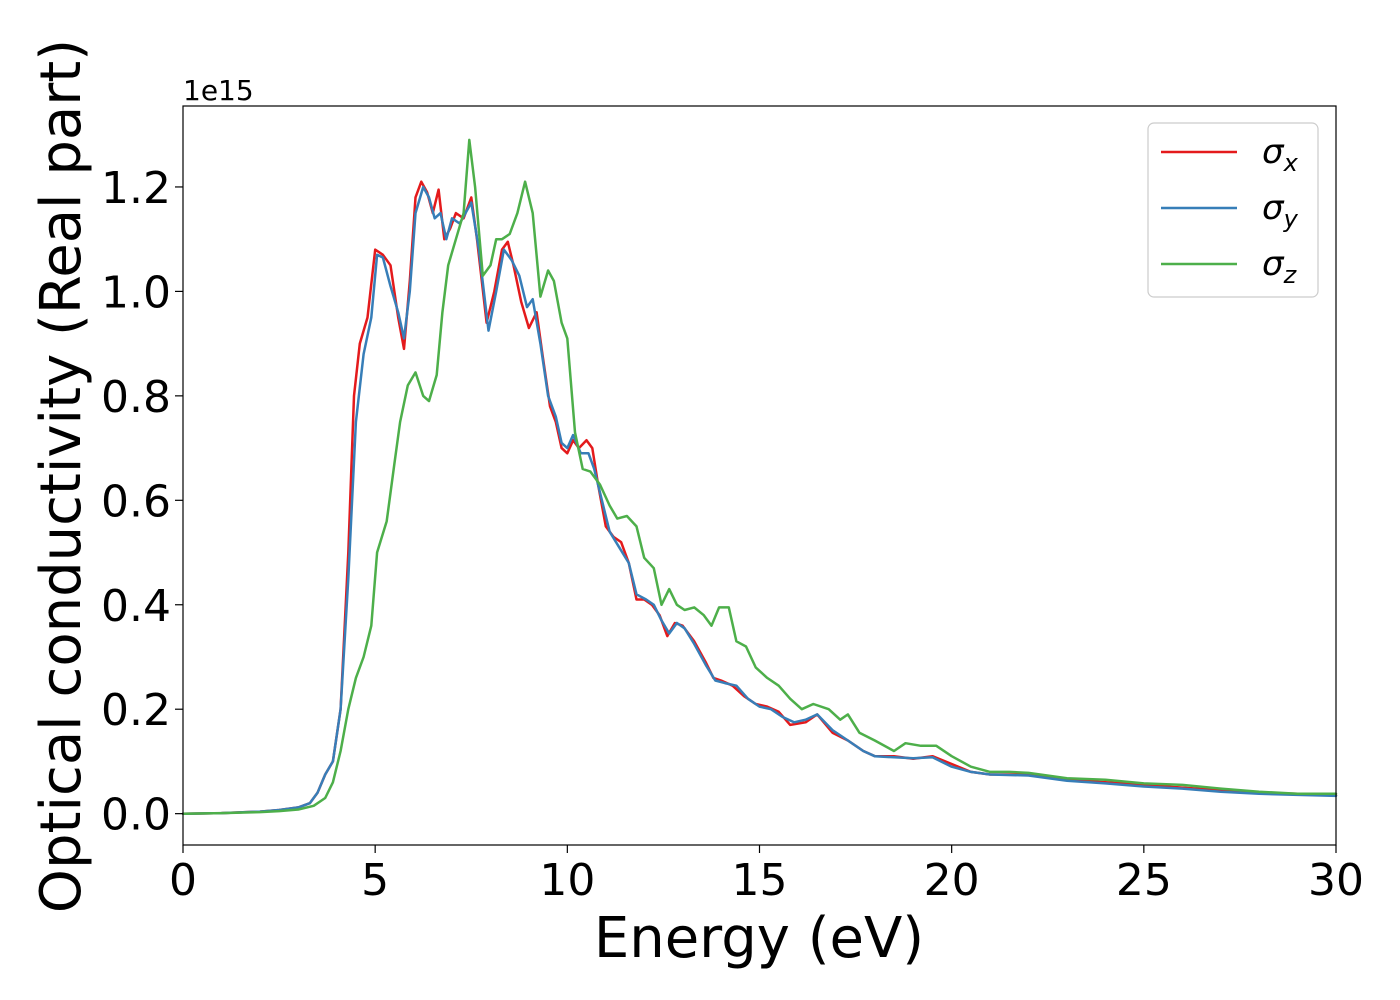 The height and width of the screenshot is (1000, 1400). What do you see at coordinates (183, 880) in the screenshot?
I see `x-tick-label: 0` at bounding box center [183, 880].